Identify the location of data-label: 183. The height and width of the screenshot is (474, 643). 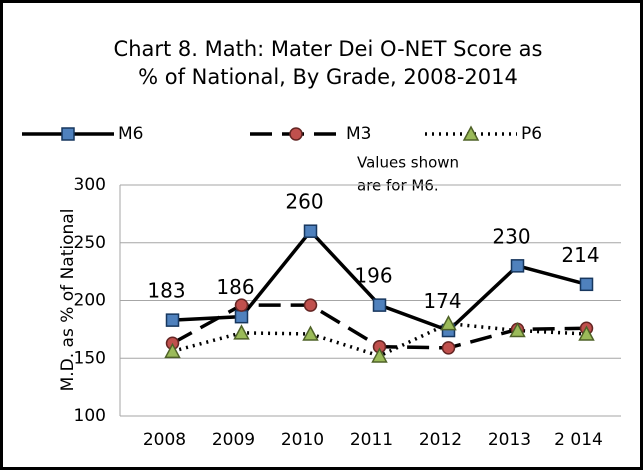
(166, 291).